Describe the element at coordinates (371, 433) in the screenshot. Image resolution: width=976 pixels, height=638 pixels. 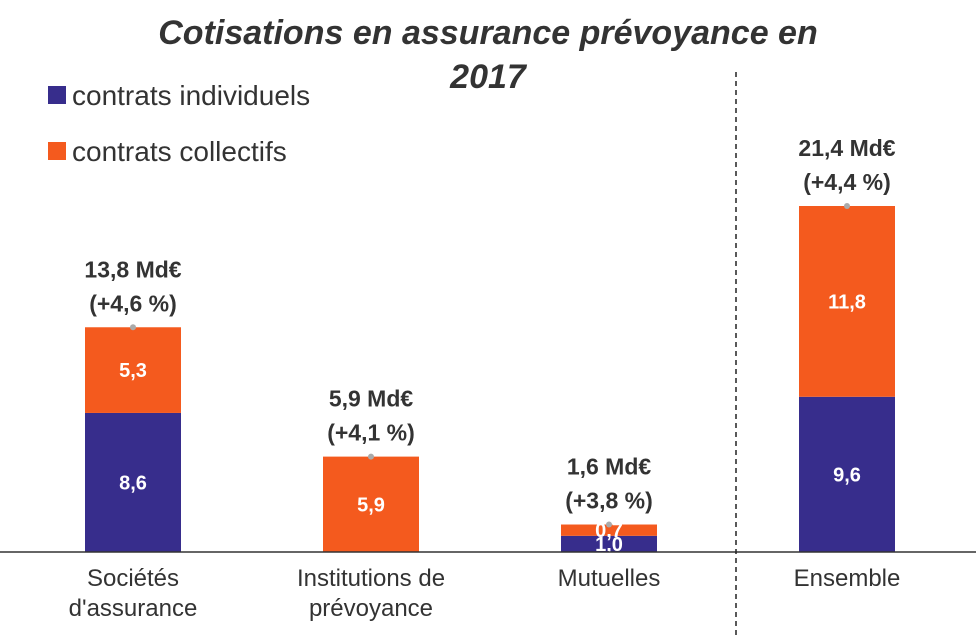
I see `total-change: (+4,1 %)` at that location.